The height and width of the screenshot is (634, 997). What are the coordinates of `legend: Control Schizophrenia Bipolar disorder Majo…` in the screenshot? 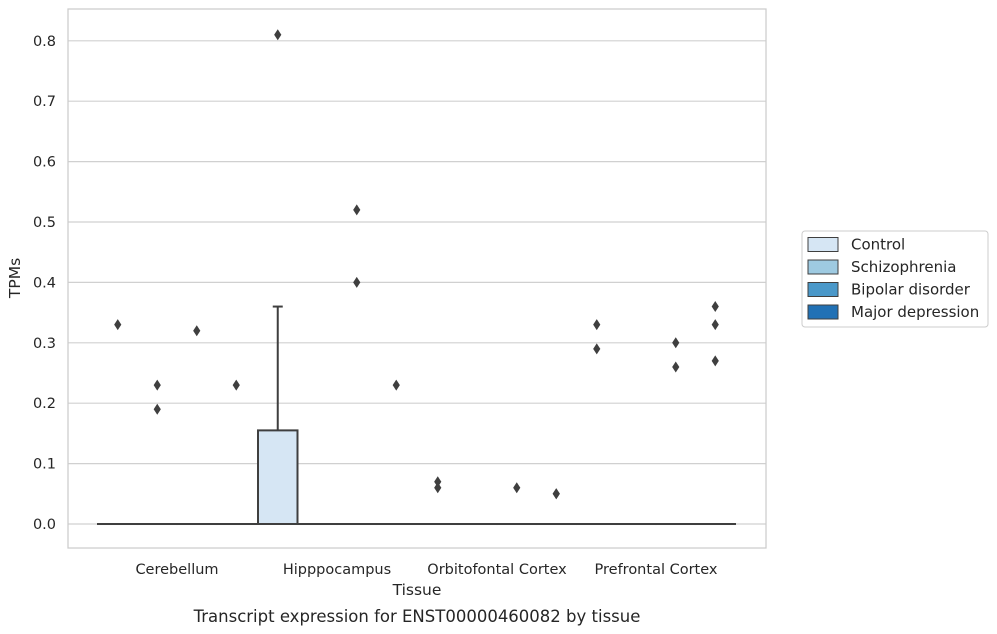 It's located at (895, 279).